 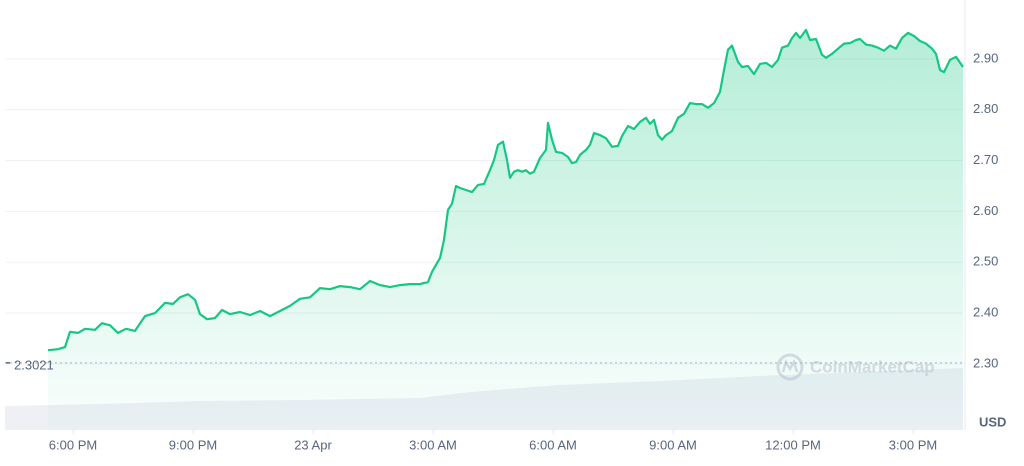 I want to click on watermark-logo, so click(x=790, y=367).